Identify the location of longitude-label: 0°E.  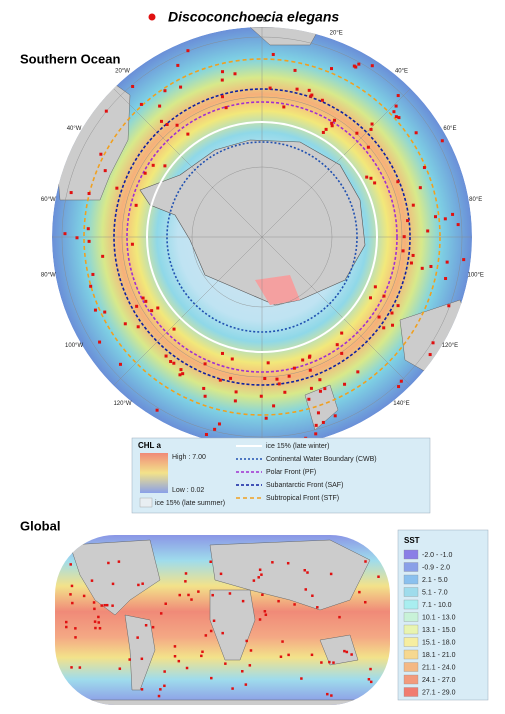
(262, 21).